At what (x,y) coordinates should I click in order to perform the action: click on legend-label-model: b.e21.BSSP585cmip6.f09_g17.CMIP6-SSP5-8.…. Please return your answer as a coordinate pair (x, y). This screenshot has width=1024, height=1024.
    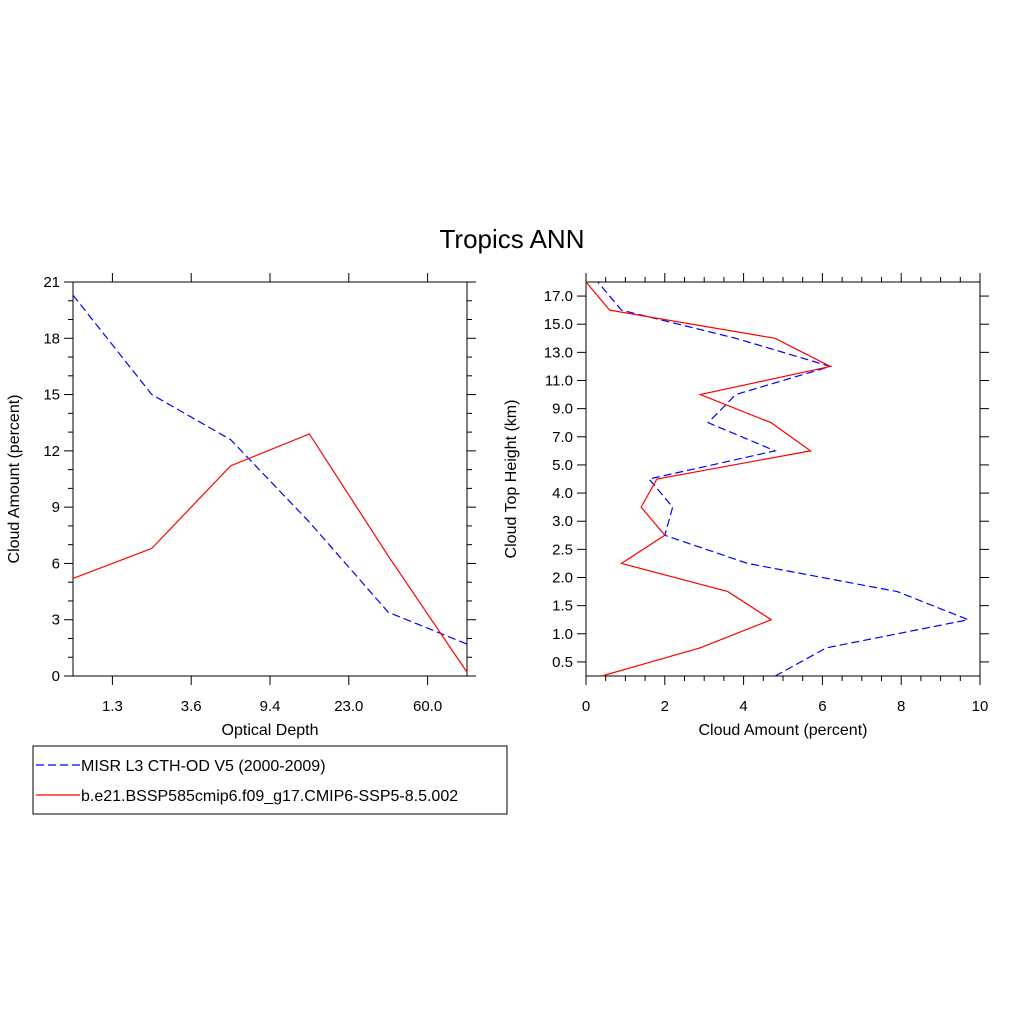
    Looking at the image, I should click on (269, 796).